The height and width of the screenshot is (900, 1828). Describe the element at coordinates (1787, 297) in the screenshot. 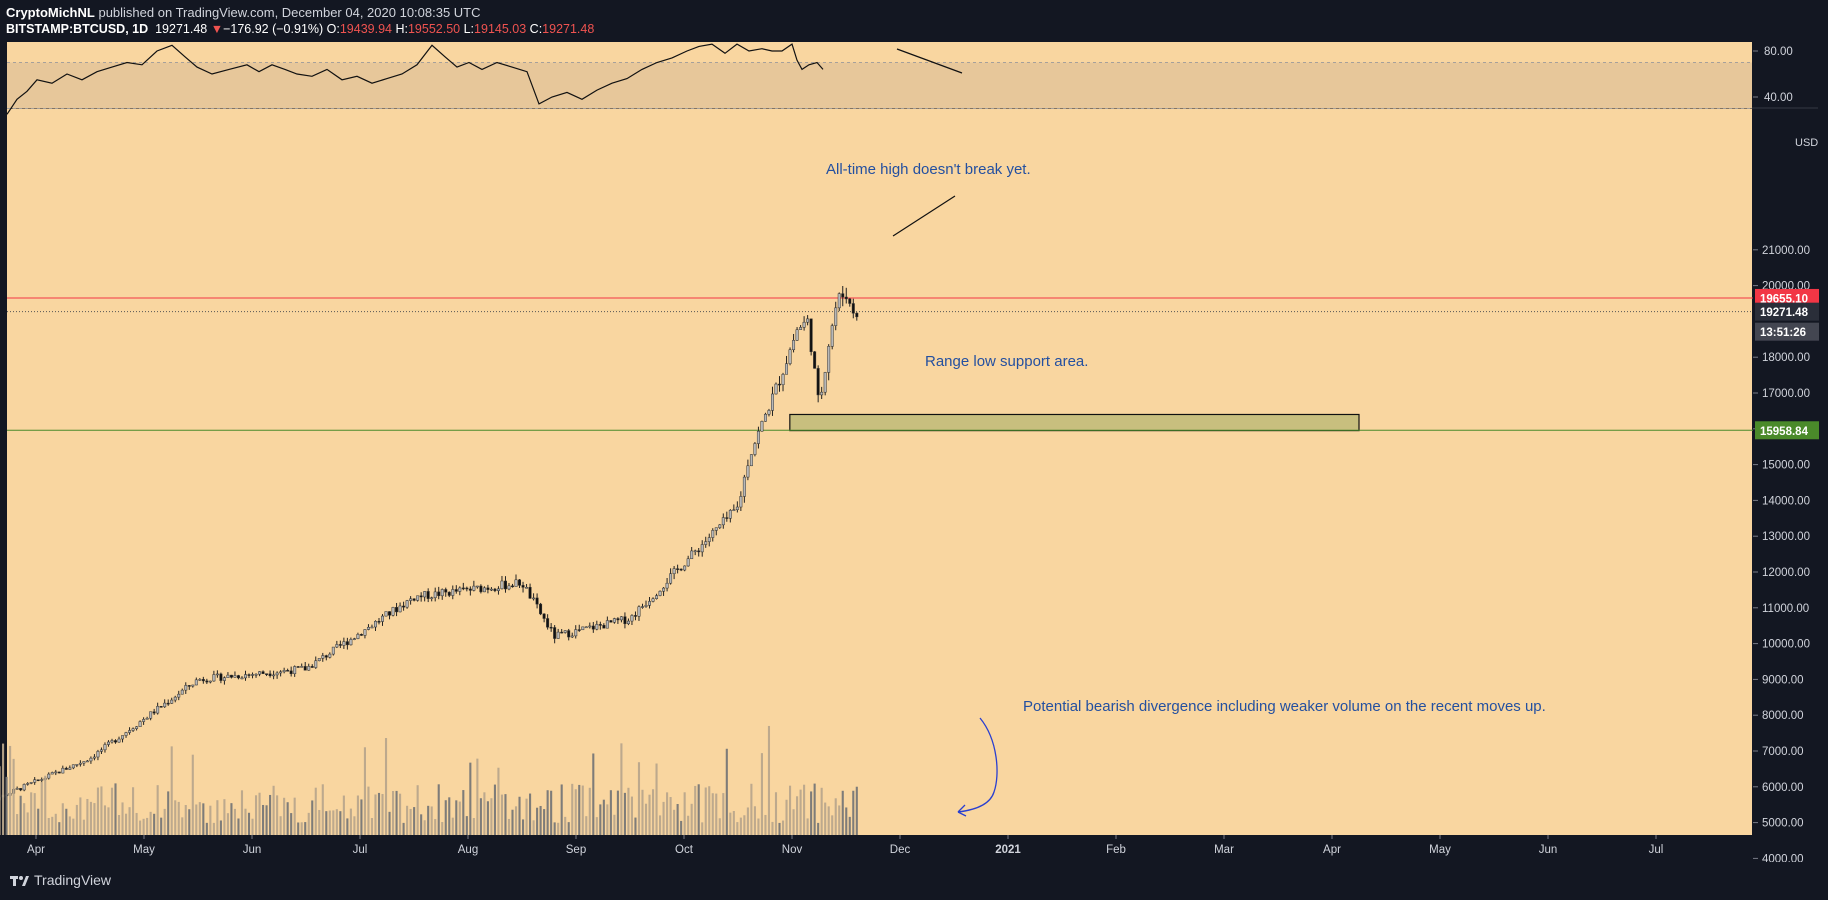

I see `resistance-price-tag-bg` at that location.